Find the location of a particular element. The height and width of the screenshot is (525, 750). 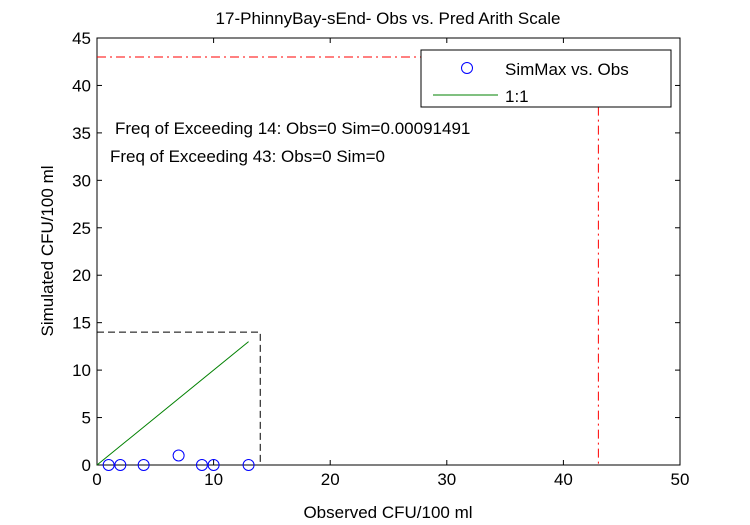

y-tick-label: 30 is located at coordinates (81, 180).